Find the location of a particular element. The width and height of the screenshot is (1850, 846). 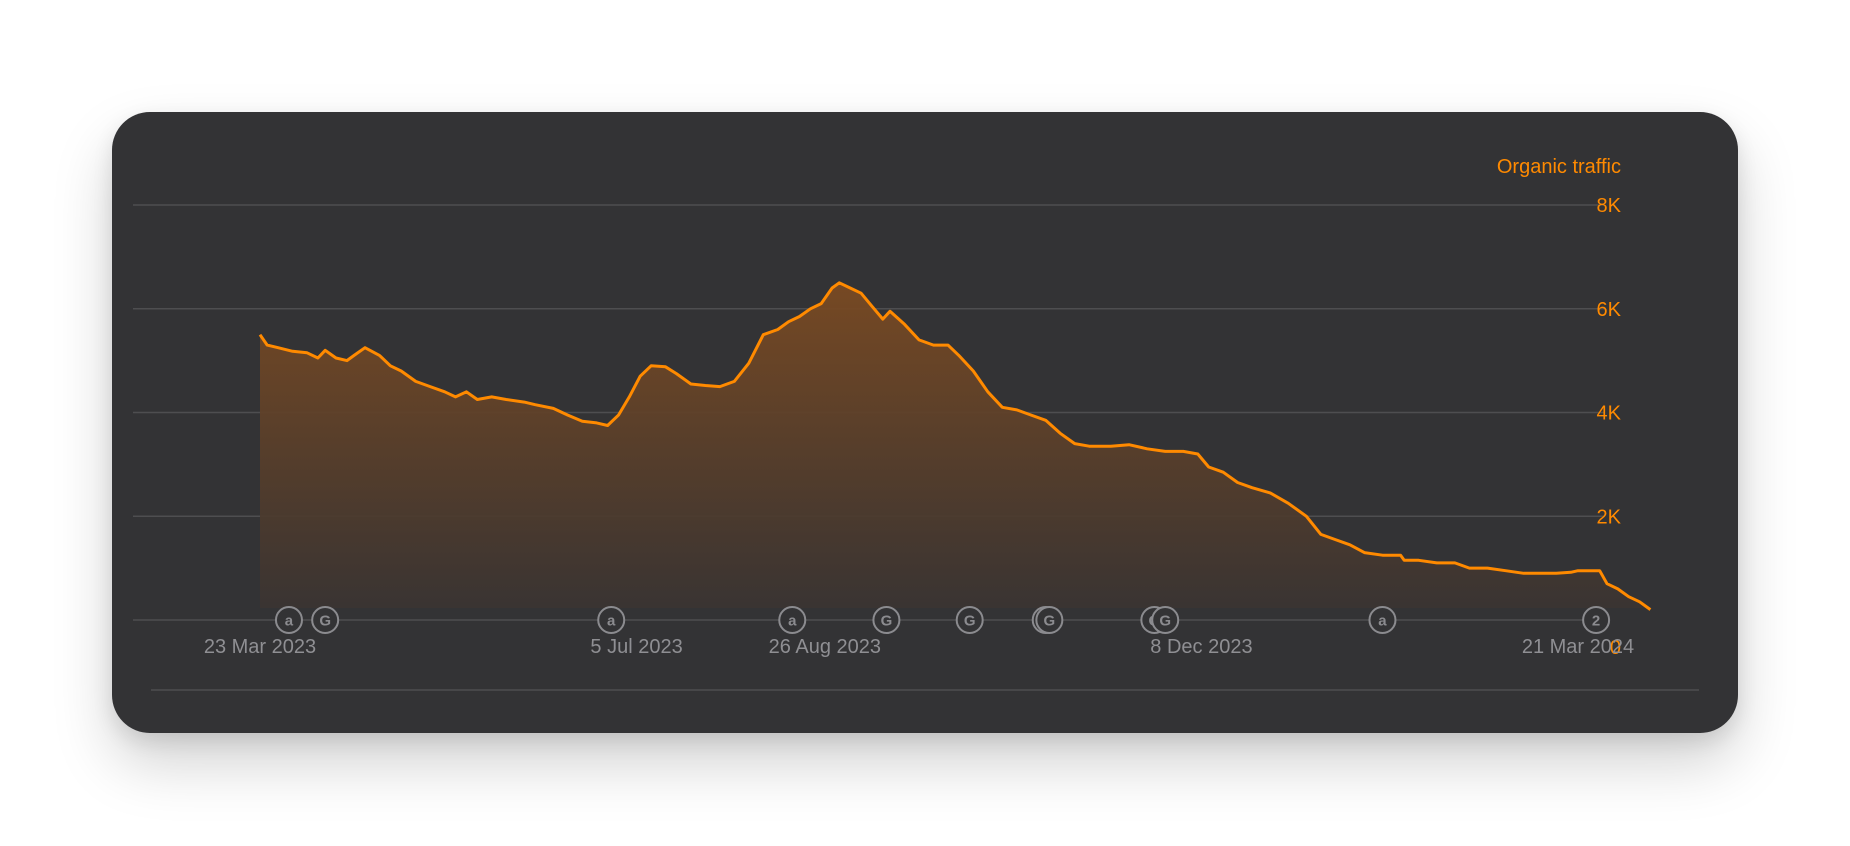

y-tick-label: 2K is located at coordinates (1609, 517).